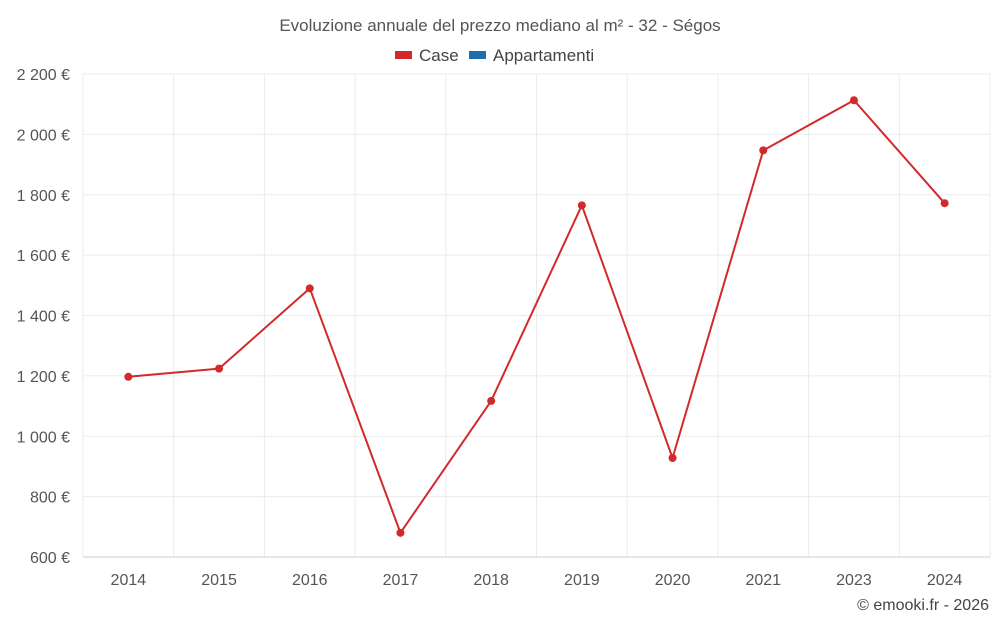  What do you see at coordinates (477, 55) in the screenshot?
I see `legend-swatch-appartamenti` at bounding box center [477, 55].